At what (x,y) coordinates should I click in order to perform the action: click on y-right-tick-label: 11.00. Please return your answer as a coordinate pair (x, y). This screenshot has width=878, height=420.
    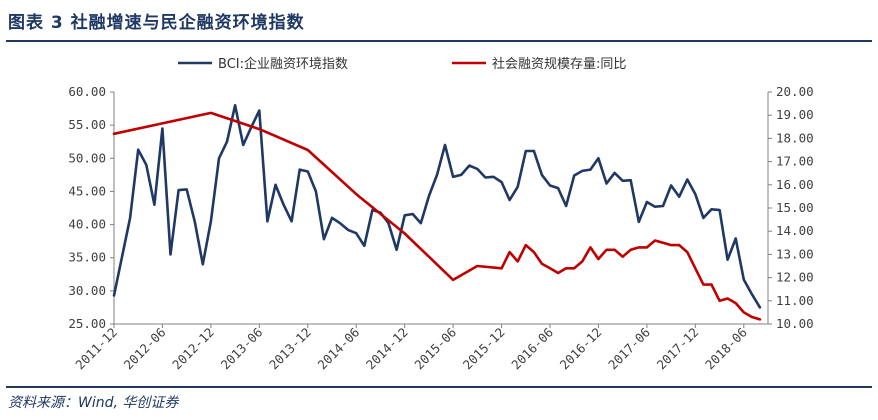
    Looking at the image, I should click on (795, 300).